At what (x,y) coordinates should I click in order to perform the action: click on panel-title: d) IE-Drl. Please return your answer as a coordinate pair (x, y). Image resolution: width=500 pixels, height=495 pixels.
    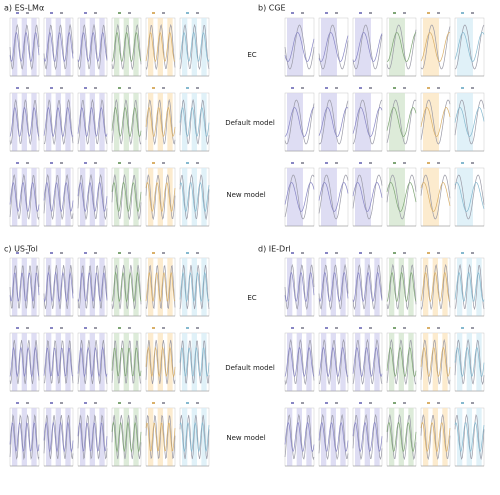
    Looking at the image, I should click on (274, 249).